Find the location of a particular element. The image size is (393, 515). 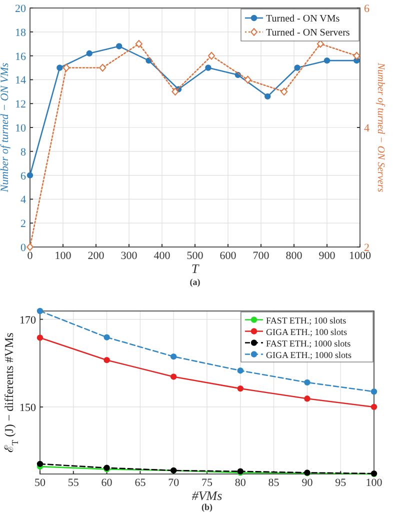

y-tick-label: 16 is located at coordinates (20, 56).